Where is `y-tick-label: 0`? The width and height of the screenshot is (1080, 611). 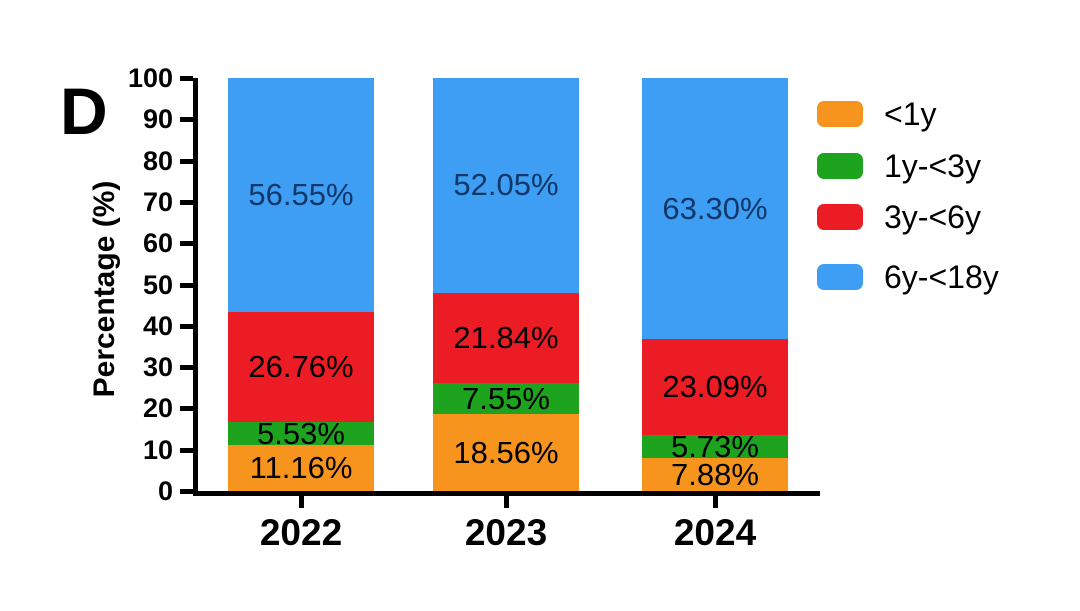
y-tick-label: 0 is located at coordinates (165, 491).